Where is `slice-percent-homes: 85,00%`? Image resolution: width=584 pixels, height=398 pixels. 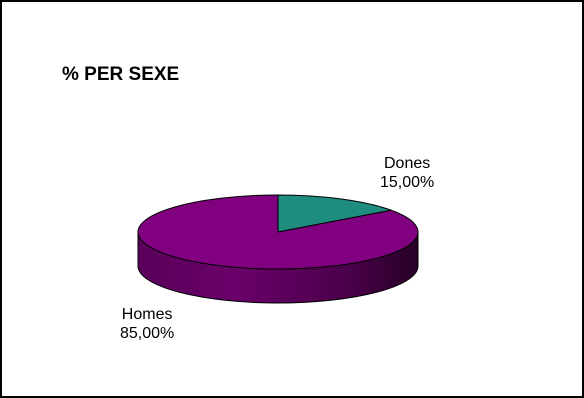
slice-percent-homes: 85,00% is located at coordinates (147, 333).